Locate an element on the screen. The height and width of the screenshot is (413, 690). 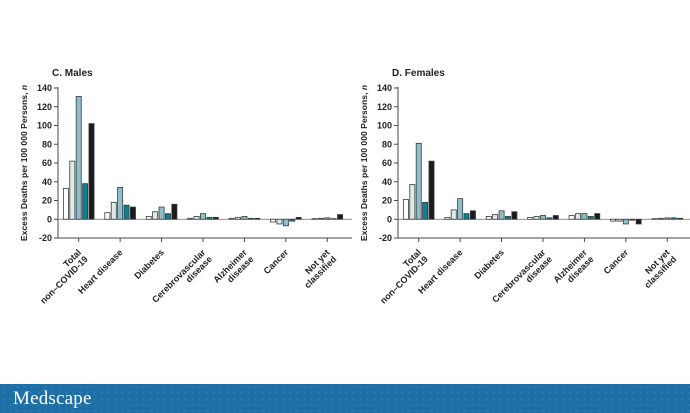
y-tick-label: 120 is located at coordinates (384, 107).